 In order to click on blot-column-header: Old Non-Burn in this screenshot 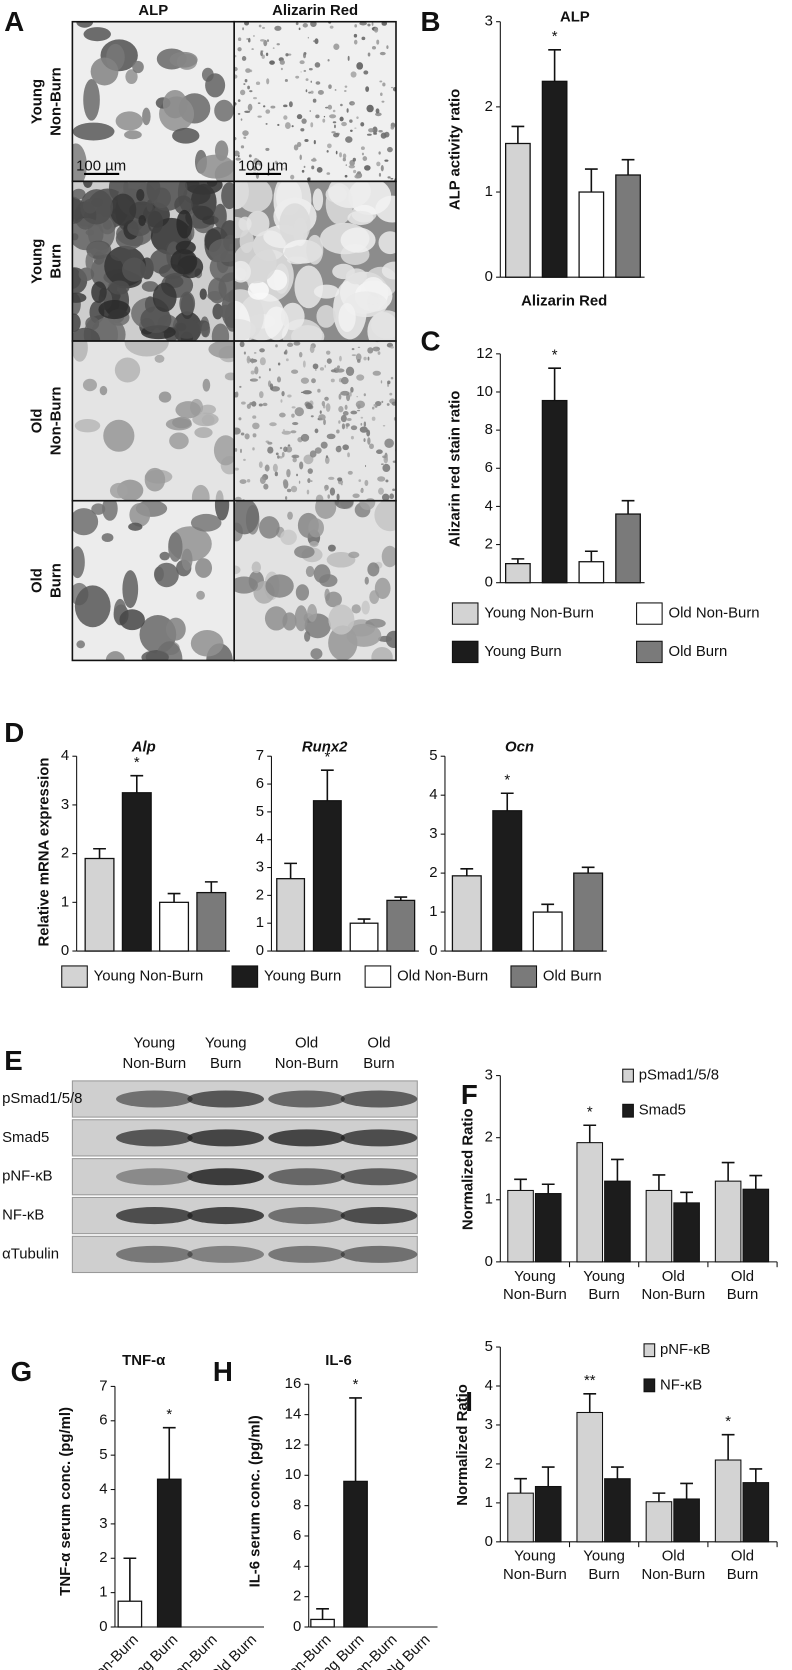, I will do `click(307, 1054)`.